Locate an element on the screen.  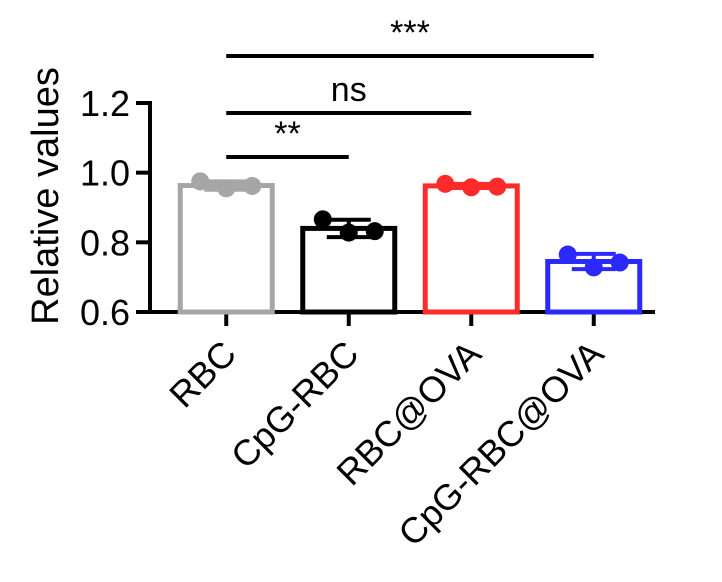
x-tick-label: RBC is located at coordinates (202, 374).